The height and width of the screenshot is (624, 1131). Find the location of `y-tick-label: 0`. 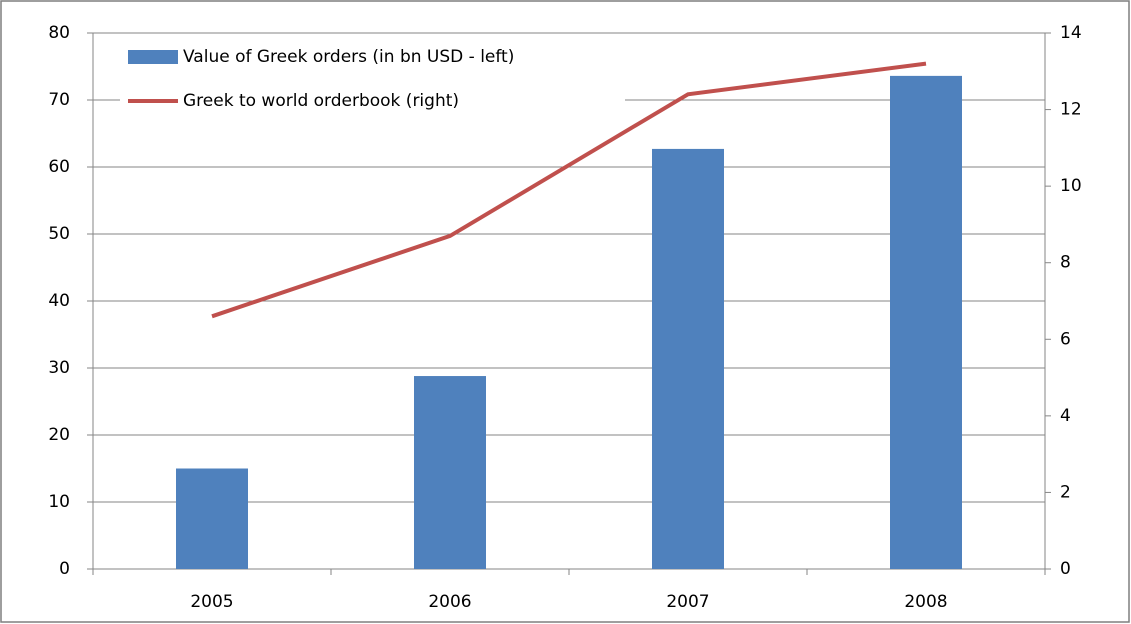

y-tick-label: 0 is located at coordinates (64, 569).